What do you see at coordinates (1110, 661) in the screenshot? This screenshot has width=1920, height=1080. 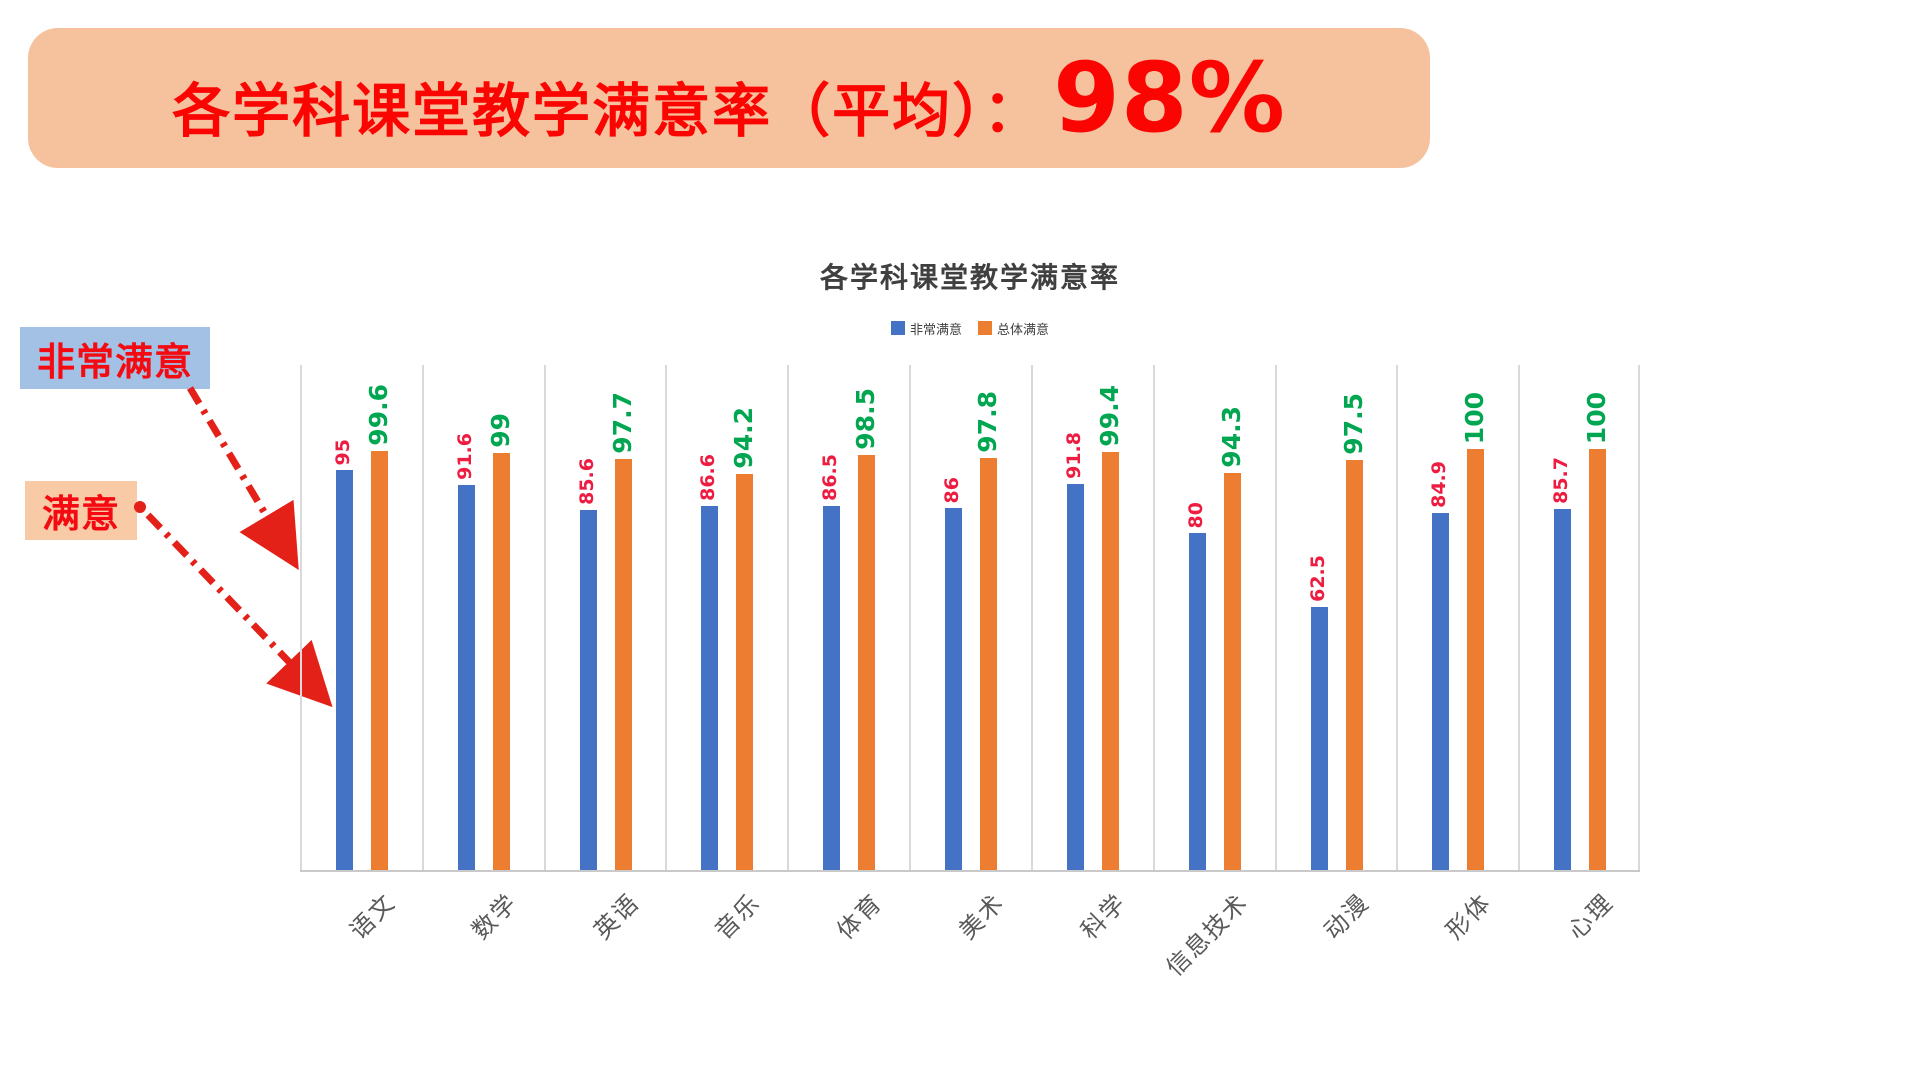 I see `bar-总体满意-科学` at bounding box center [1110, 661].